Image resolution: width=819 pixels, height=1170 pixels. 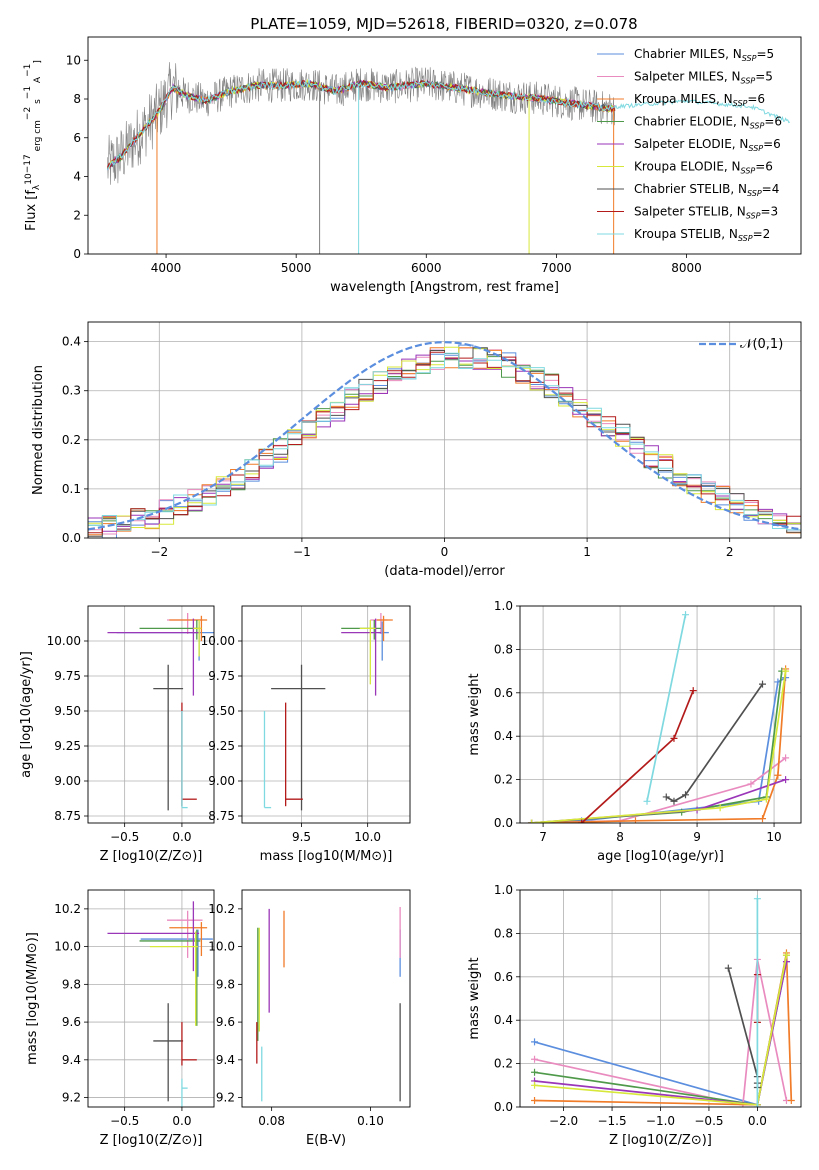 What do you see at coordinates (474, 714) in the screenshot?
I see `weight_vs_age-ylabel: mass weight` at bounding box center [474, 714].